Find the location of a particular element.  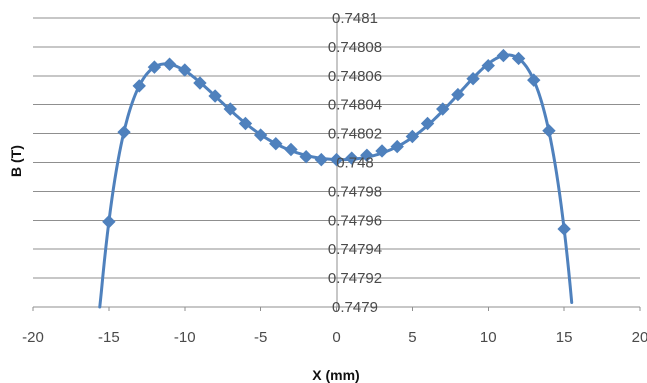

y-tick-label-1: 0.74792 is located at coordinates (355, 278).